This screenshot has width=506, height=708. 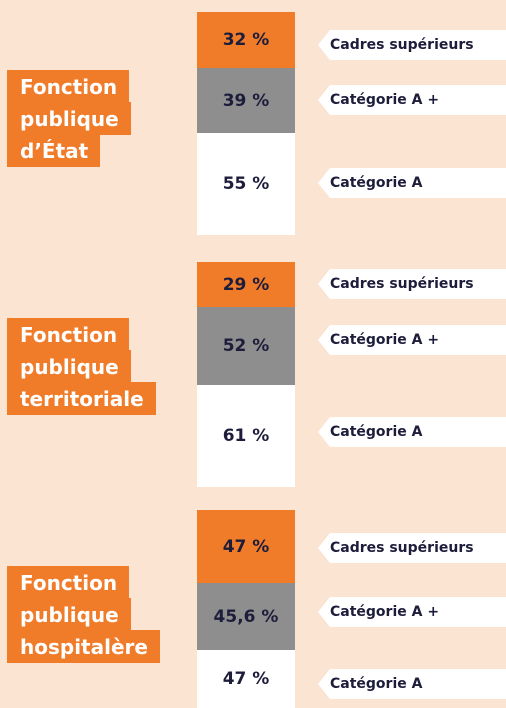 I want to click on group-title-line: hospitalère, so click(x=83, y=646).